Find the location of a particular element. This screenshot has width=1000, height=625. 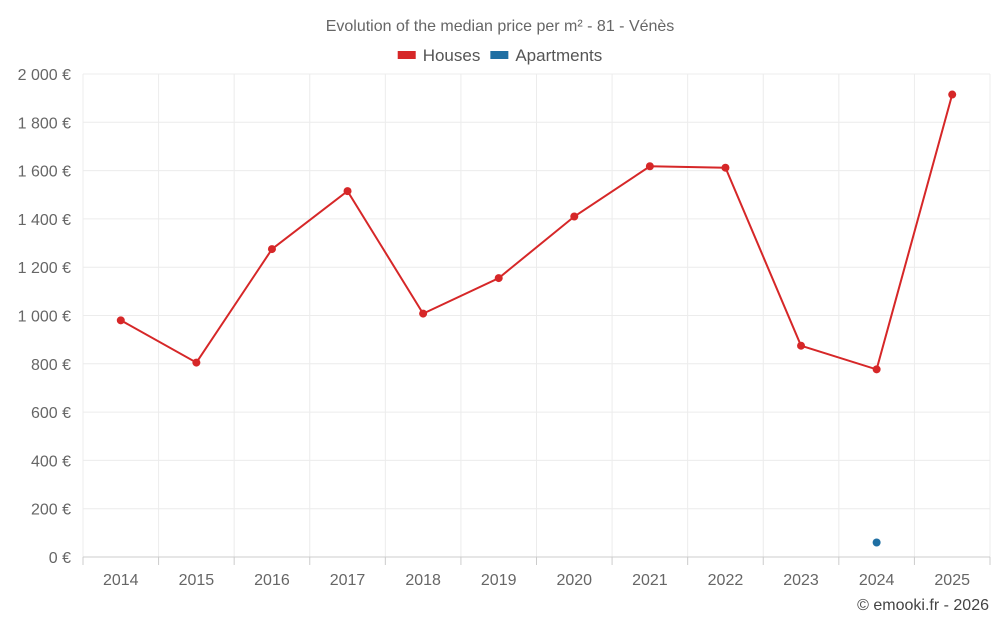

x-tick-label: 2025 is located at coordinates (952, 580).